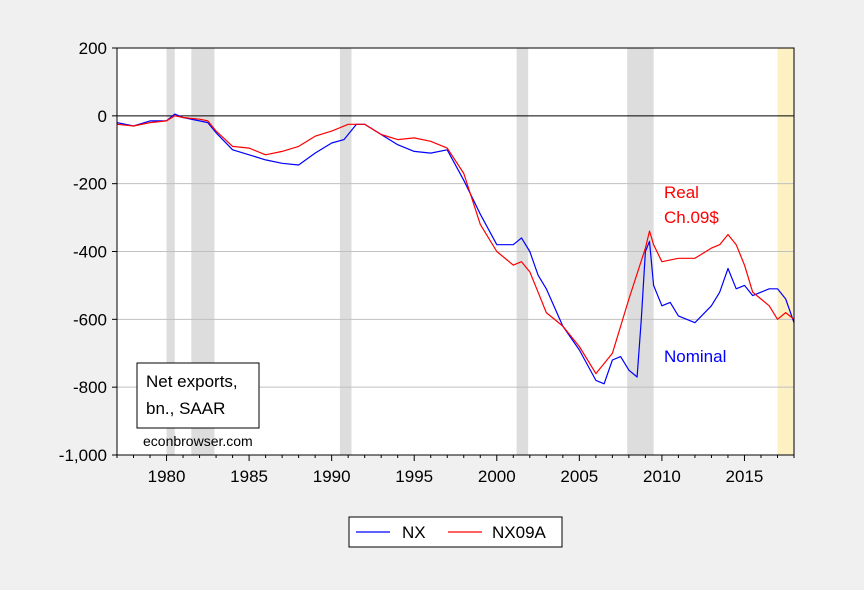 The width and height of the screenshot is (864, 590). What do you see at coordinates (662, 476) in the screenshot?
I see `x-tick-label: 2010` at bounding box center [662, 476].